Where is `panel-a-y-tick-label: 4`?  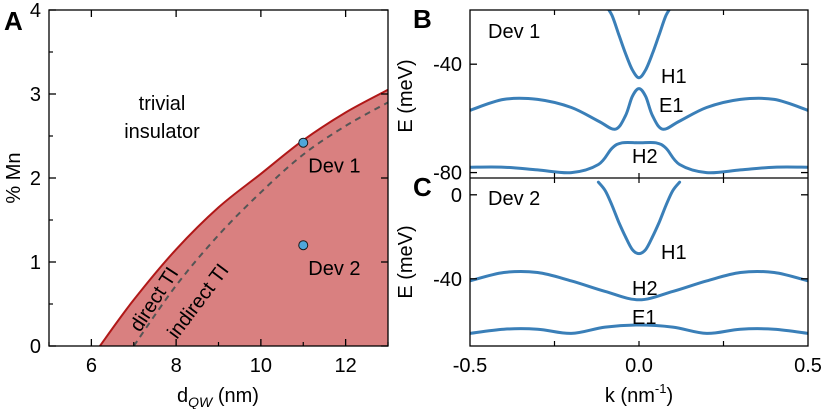
panel-a-y-tick-label: 4 is located at coordinates (35, 11).